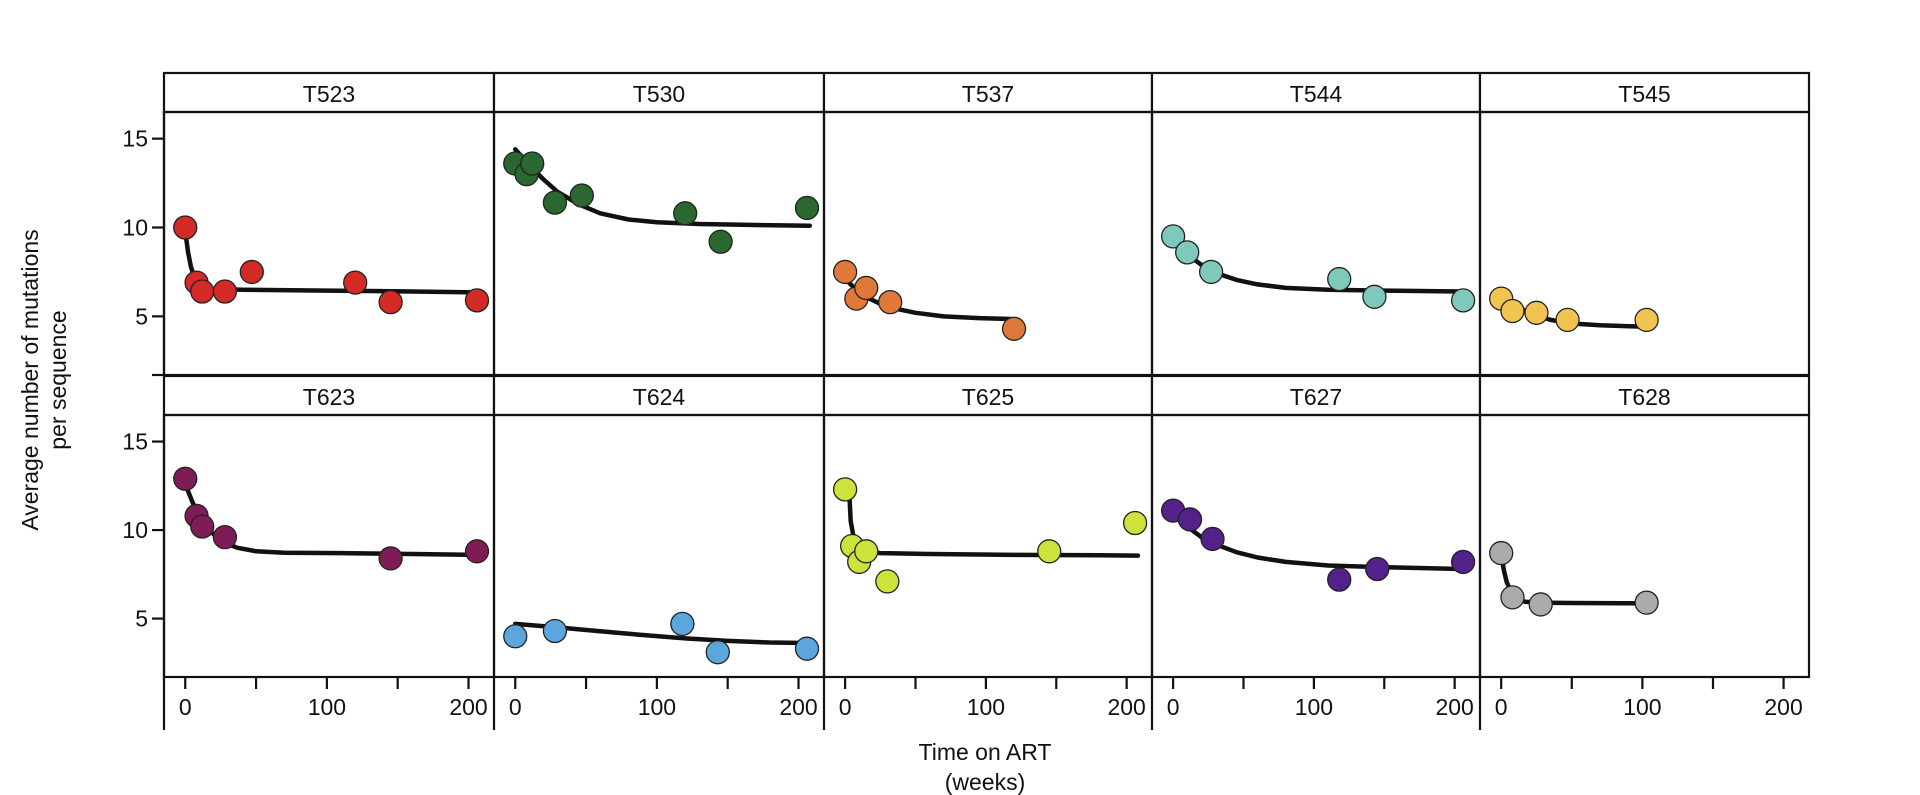  I want to click on panel-label-T625: T625, so click(988, 397).